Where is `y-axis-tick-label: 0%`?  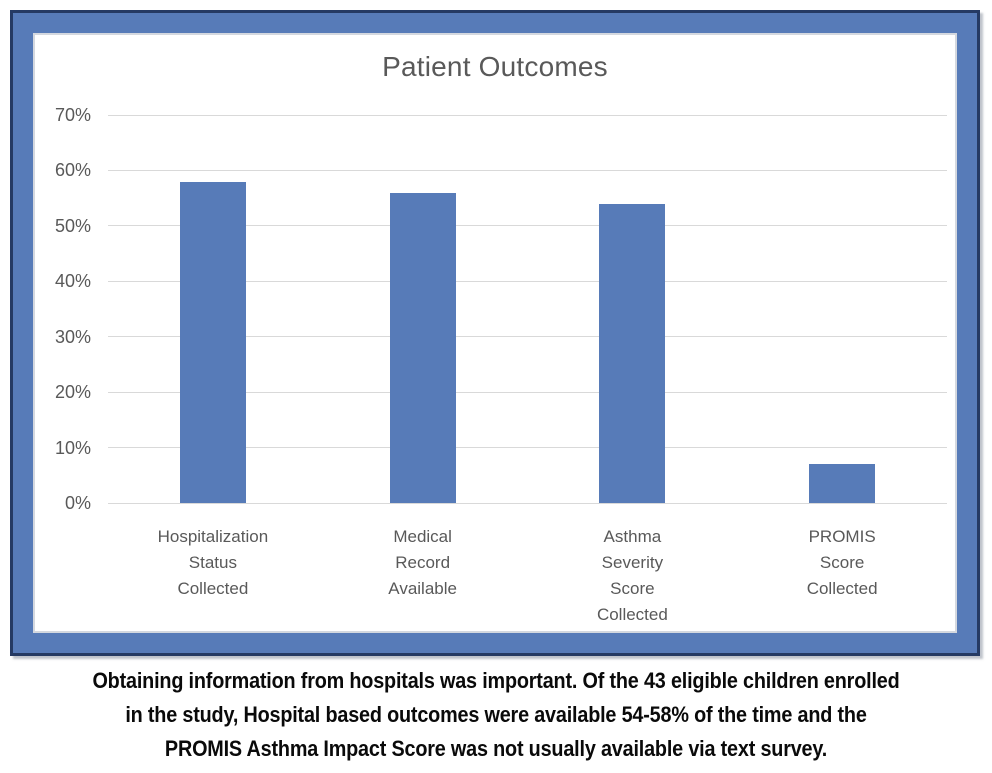 y-axis-tick-label: 0% is located at coordinates (77, 503).